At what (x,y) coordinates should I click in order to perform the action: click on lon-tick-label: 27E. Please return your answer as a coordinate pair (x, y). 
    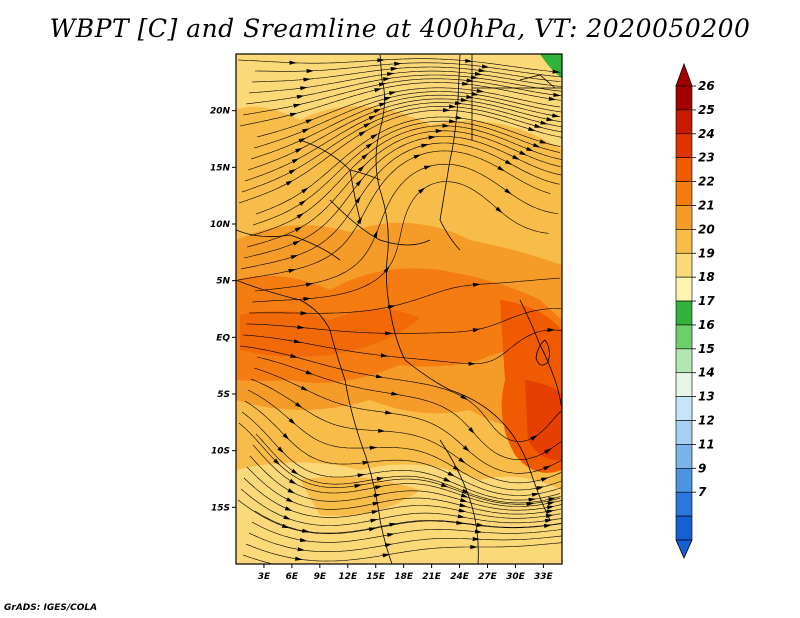
    Looking at the image, I should click on (488, 577).